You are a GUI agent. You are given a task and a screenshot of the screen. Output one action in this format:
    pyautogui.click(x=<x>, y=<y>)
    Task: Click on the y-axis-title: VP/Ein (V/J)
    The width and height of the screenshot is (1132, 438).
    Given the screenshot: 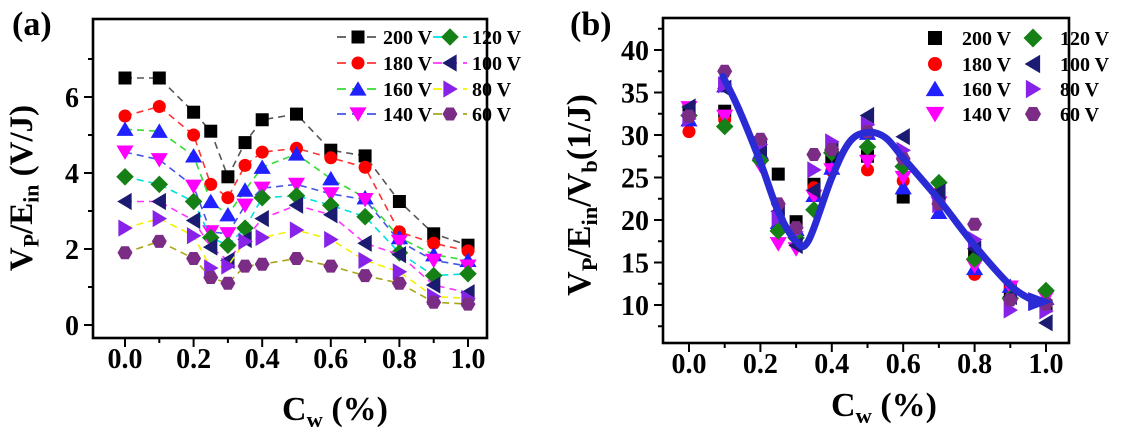 What is the action you would take?
    pyautogui.click(x=24, y=188)
    